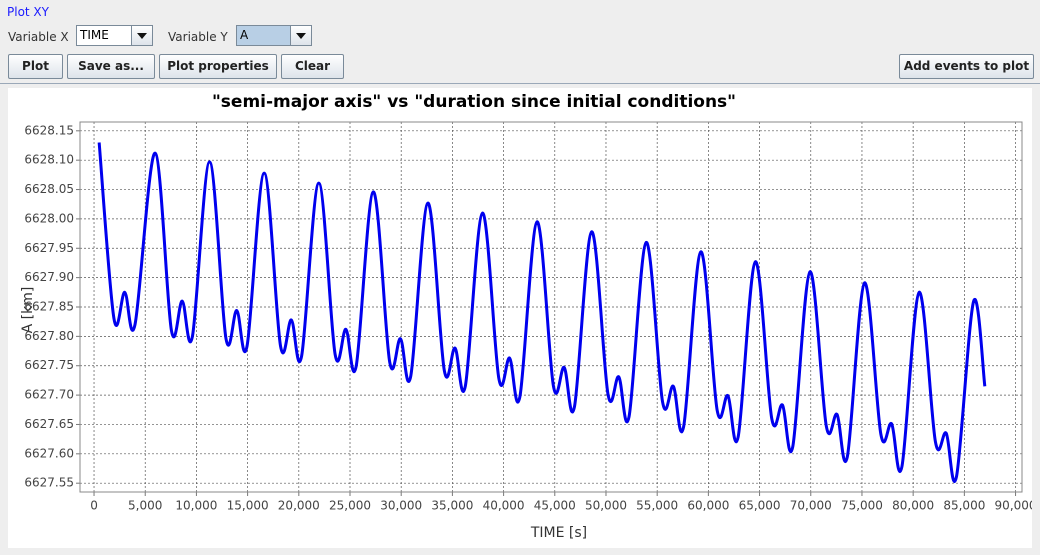 This screenshot has height=555, width=1040. Describe the element at coordinates (555, 506) in the screenshot. I see `x-tick-label: 45,000` at that location.